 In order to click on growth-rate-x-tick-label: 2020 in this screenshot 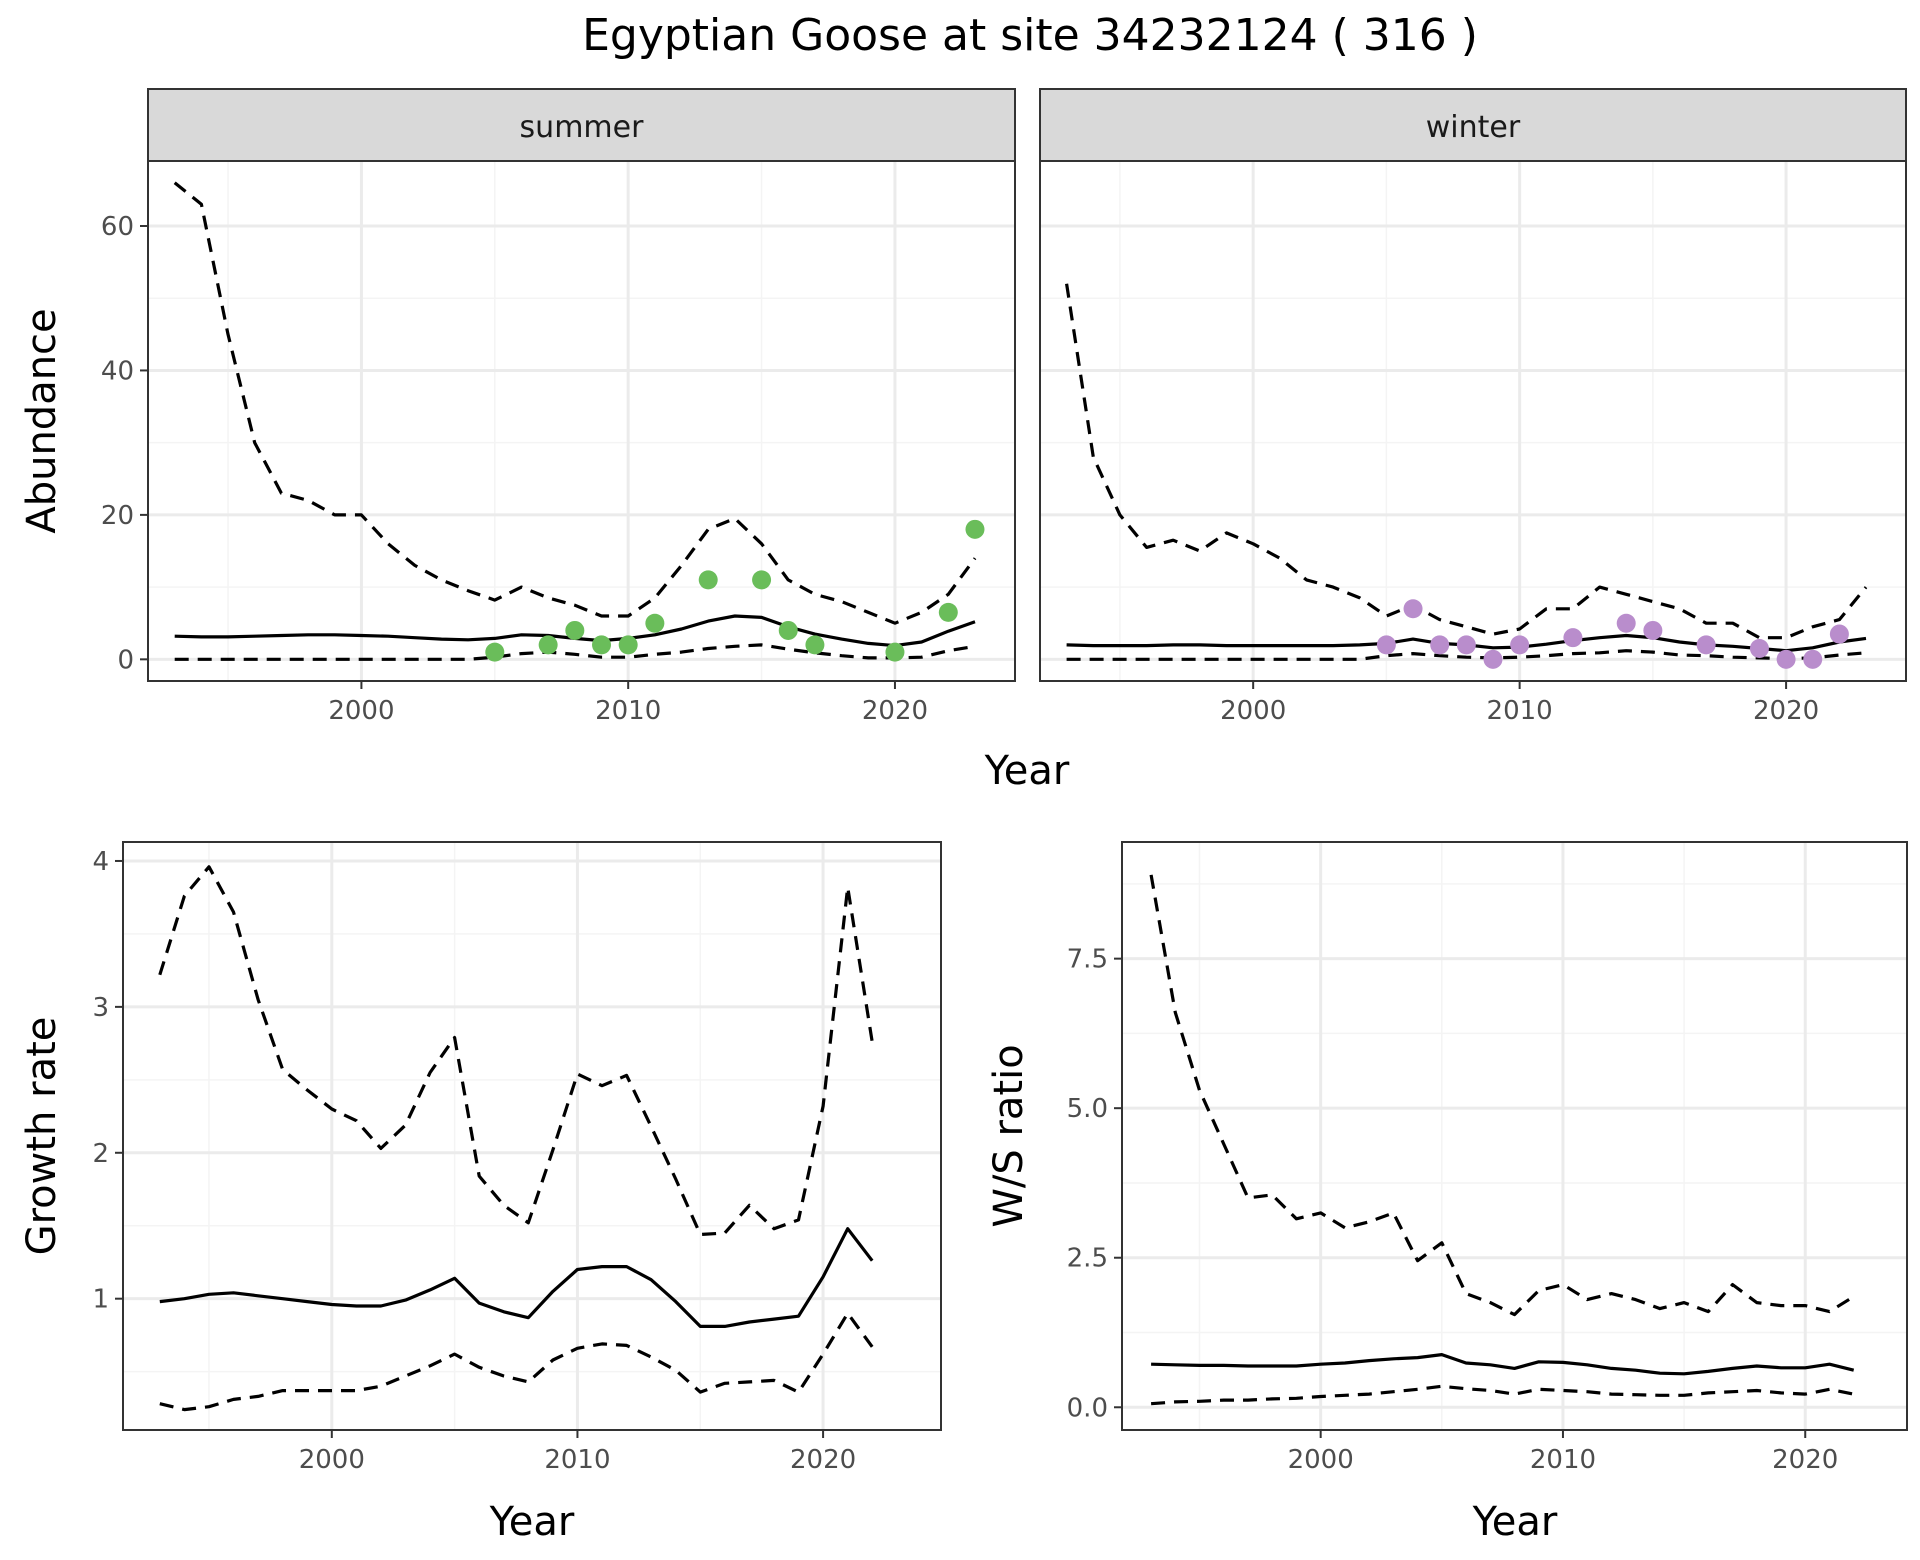, I will do `click(823, 1460)`.